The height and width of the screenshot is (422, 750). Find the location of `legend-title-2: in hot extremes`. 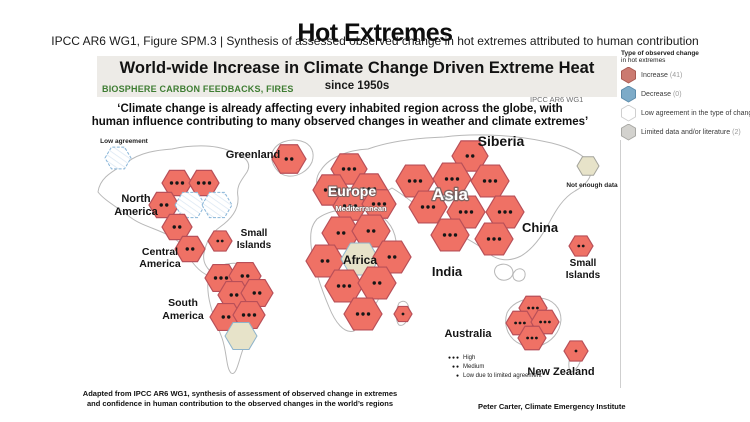

legend-title-2: in hot extremes is located at coordinates (643, 60).